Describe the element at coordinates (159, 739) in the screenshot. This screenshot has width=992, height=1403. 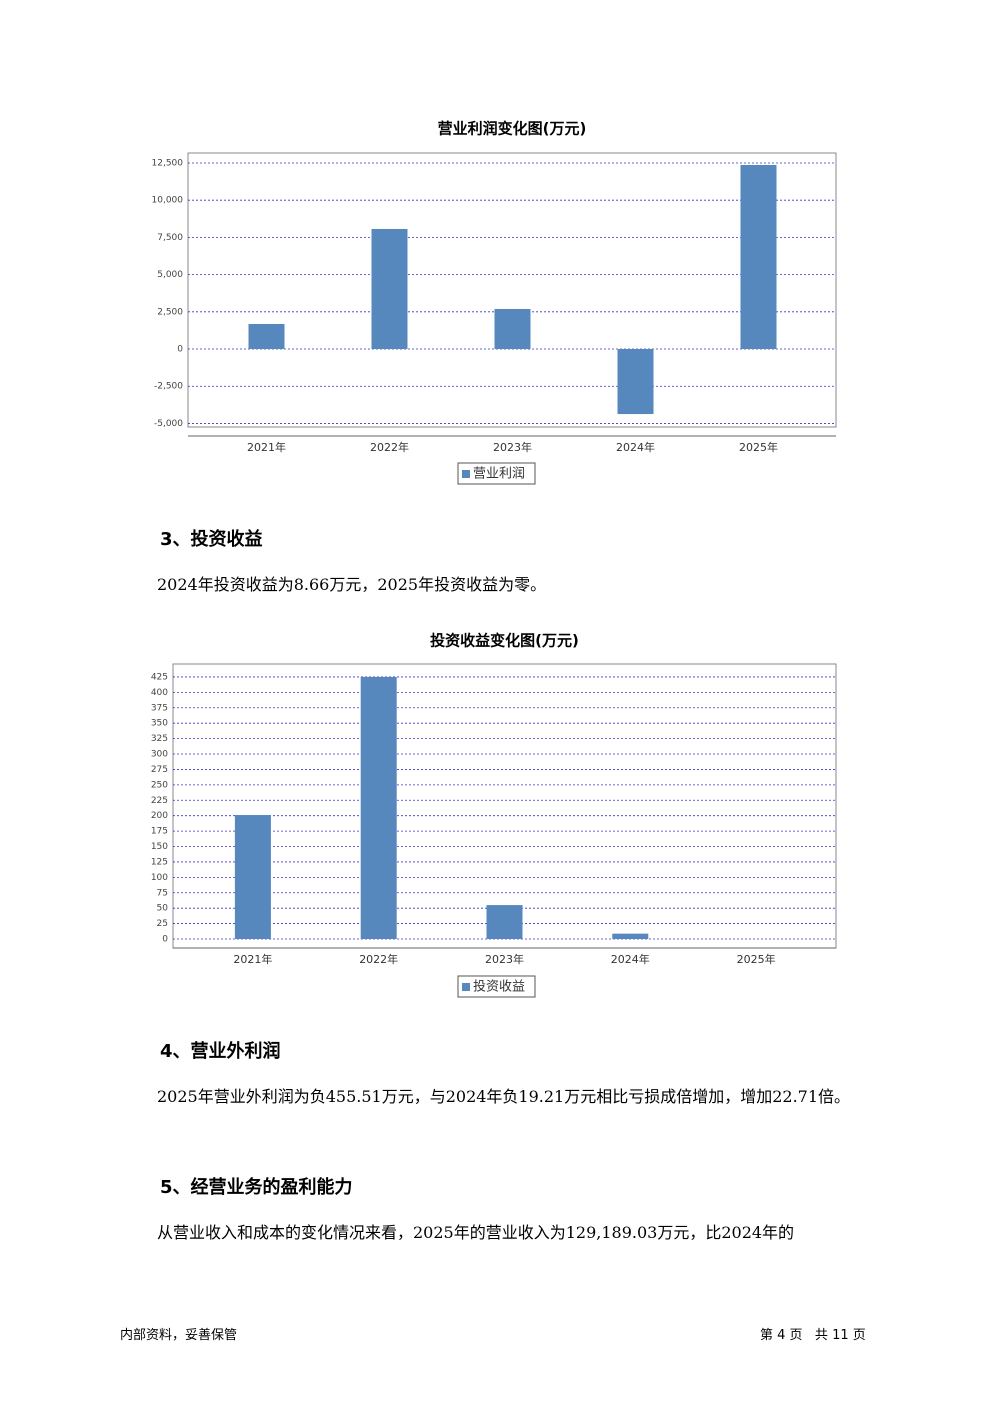
I see `y-tick-label: 325` at that location.